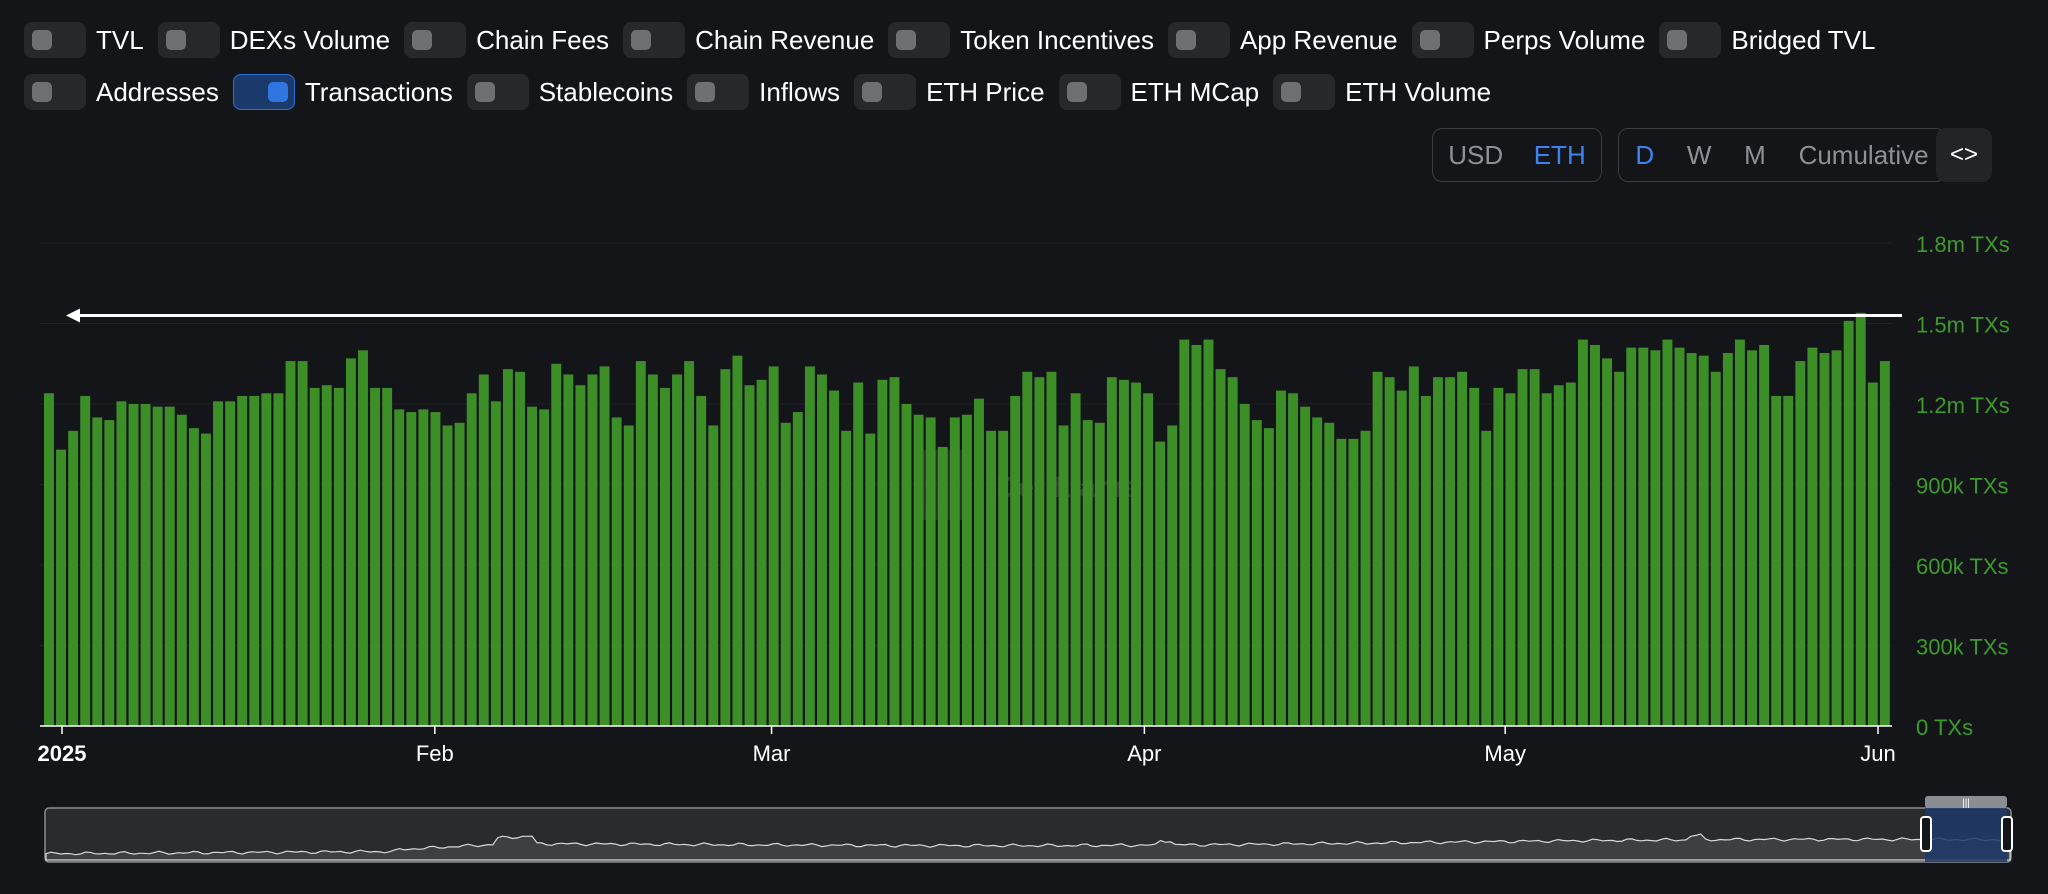 Image resolution: width=2048 pixels, height=894 pixels. What do you see at coordinates (1021, 40) in the screenshot?
I see `toggle-token-incentives: Token Incentives` at bounding box center [1021, 40].